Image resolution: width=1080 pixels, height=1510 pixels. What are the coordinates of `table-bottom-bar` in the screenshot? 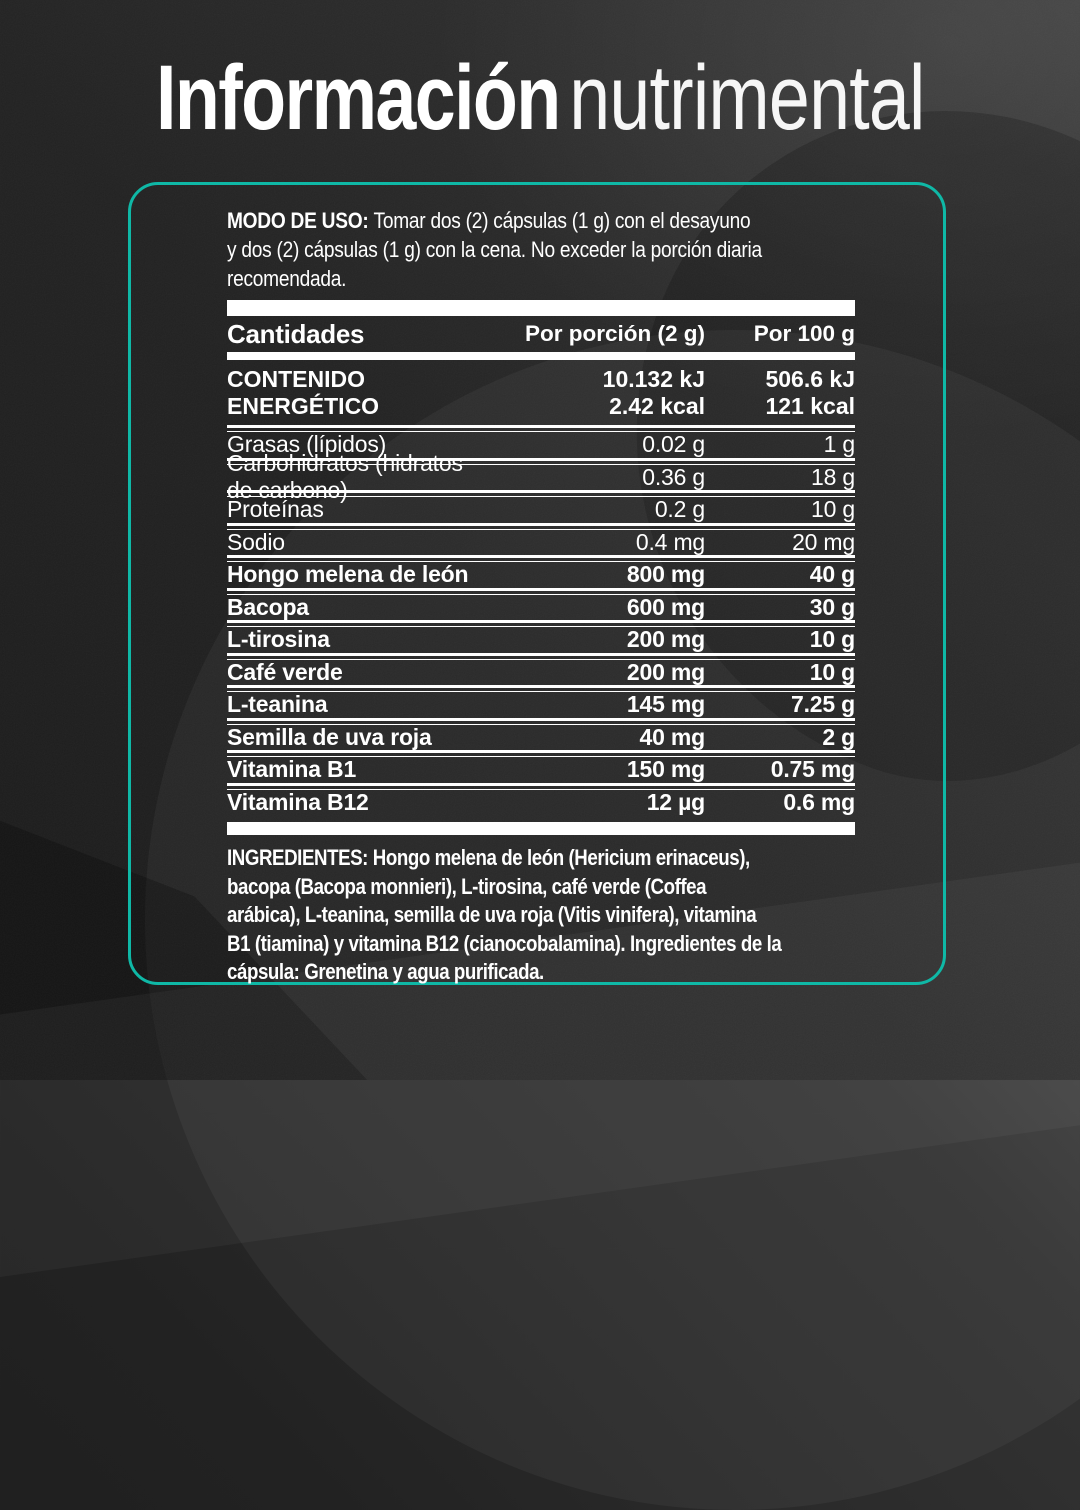 It's located at (541, 828).